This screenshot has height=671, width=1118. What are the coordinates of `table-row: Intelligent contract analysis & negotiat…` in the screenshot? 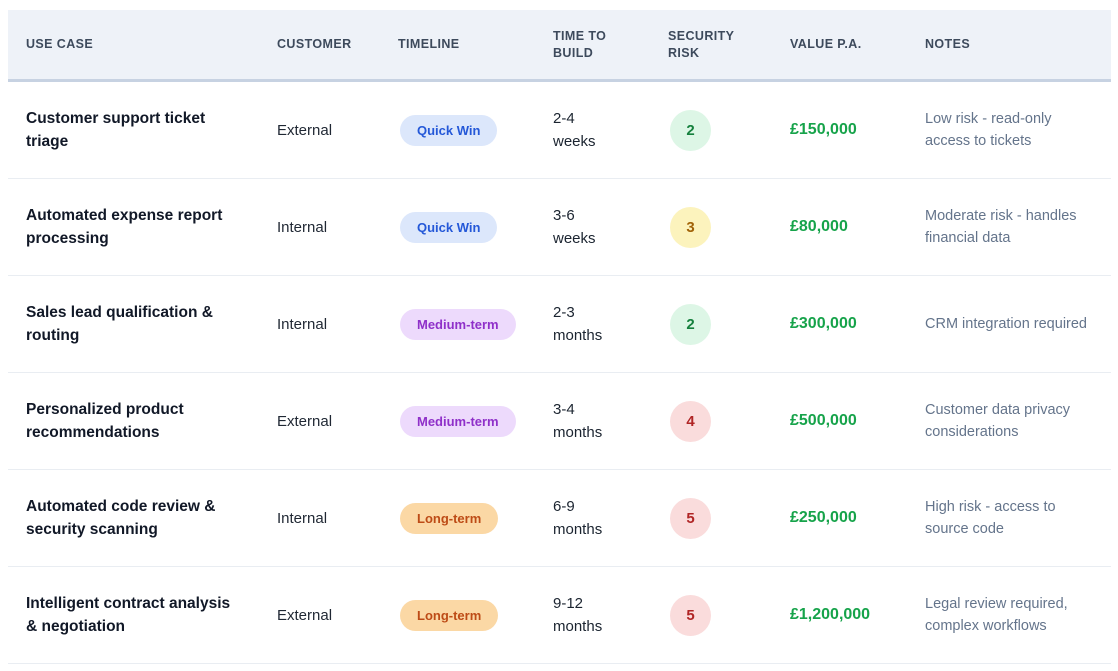 It's located at (559, 615).